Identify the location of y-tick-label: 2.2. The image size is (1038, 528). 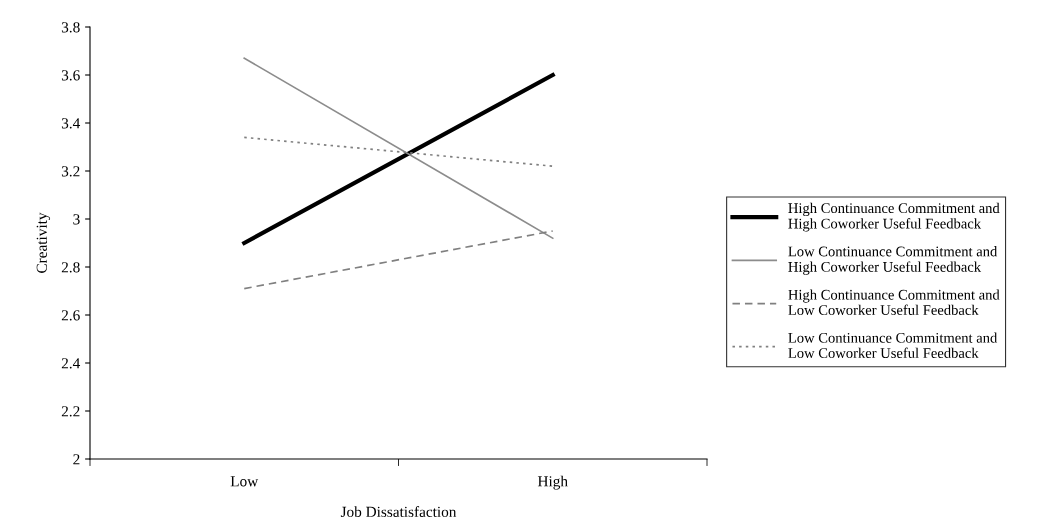
(70, 411).